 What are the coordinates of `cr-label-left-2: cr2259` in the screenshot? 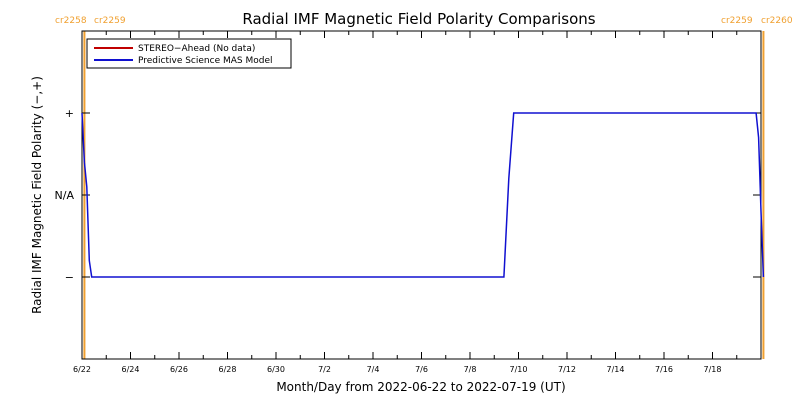 It's located at (110, 21).